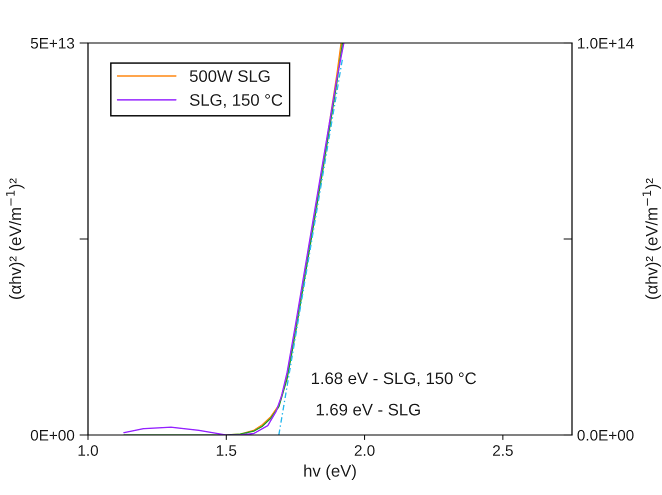 This screenshot has height=495, width=662. What do you see at coordinates (230, 76) in the screenshot?
I see `legend-label: 500W SLG` at bounding box center [230, 76].